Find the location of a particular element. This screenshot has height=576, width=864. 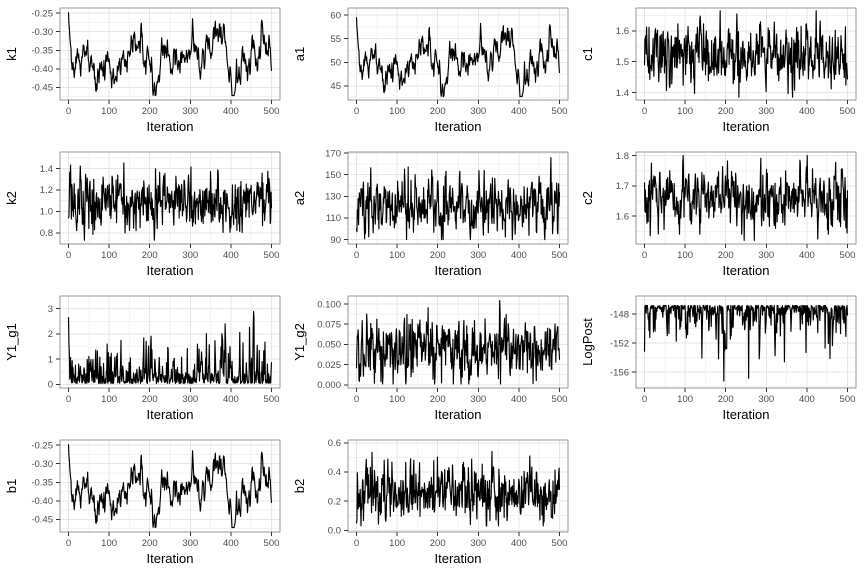

panel-svg-a1: 0 100 200 300 400 500 45 50 55 60 Iteration a1 is located at coordinates (430, 70).